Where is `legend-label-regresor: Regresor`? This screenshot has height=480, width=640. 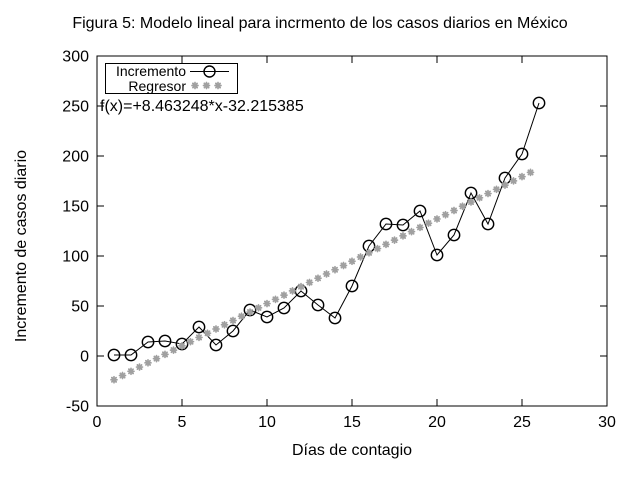
legend-label-regresor: Regresor is located at coordinates (157, 85).